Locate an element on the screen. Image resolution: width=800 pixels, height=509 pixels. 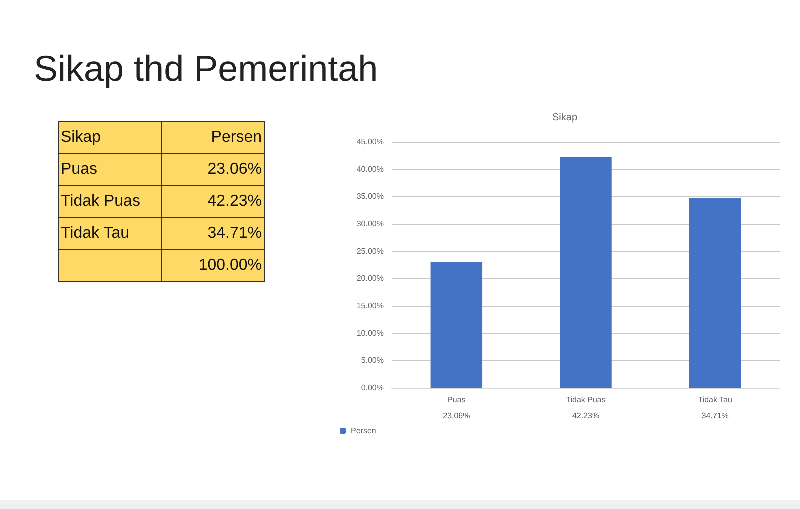
text: Tidak Puas is located at coordinates (110, 202).